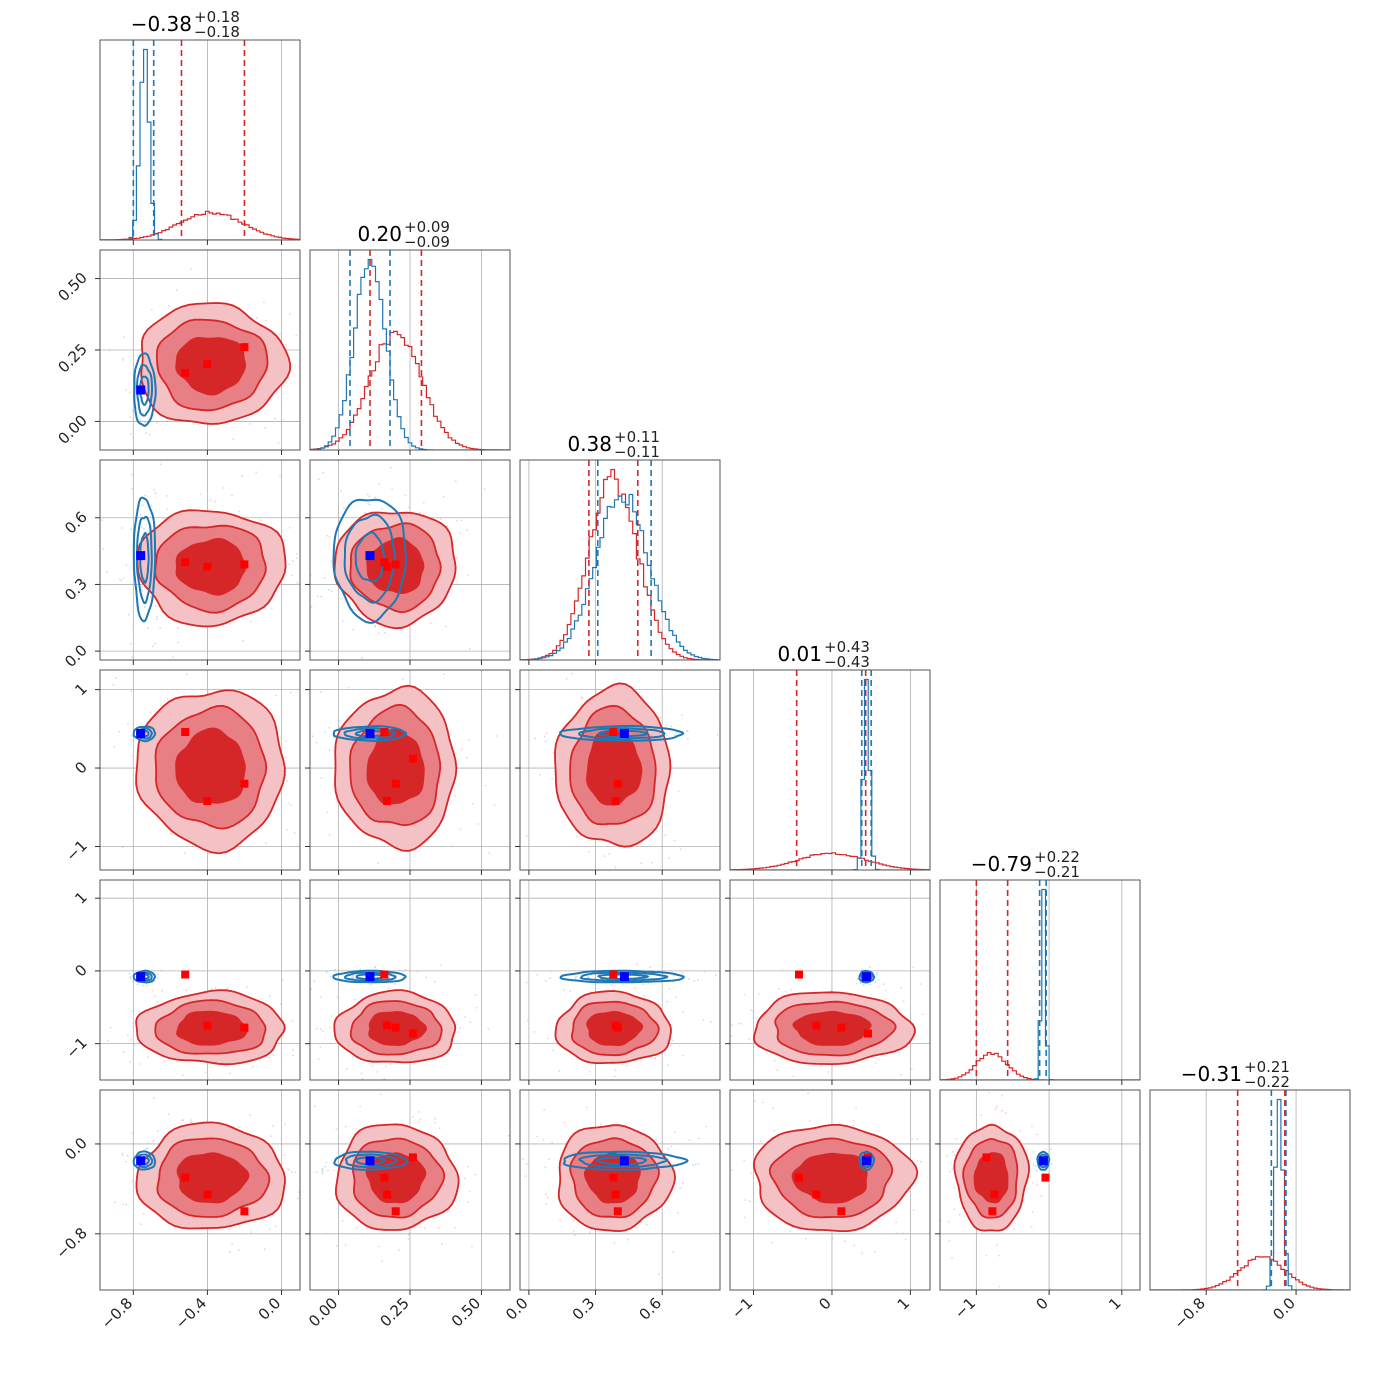 This screenshot has height=1390, width=1390. What do you see at coordinates (830, 980) in the screenshot?
I see `panel-frame` at bounding box center [830, 980].